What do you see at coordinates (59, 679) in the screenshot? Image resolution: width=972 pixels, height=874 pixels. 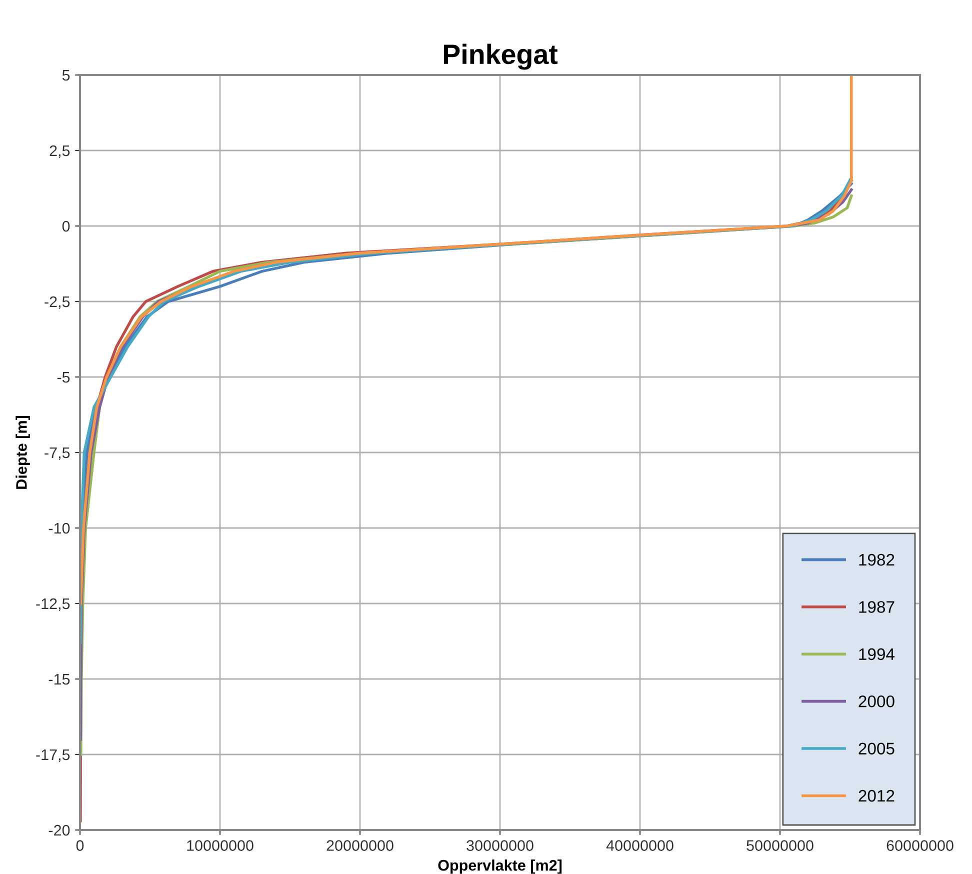 I see `y-tick-label: -15` at bounding box center [59, 679].